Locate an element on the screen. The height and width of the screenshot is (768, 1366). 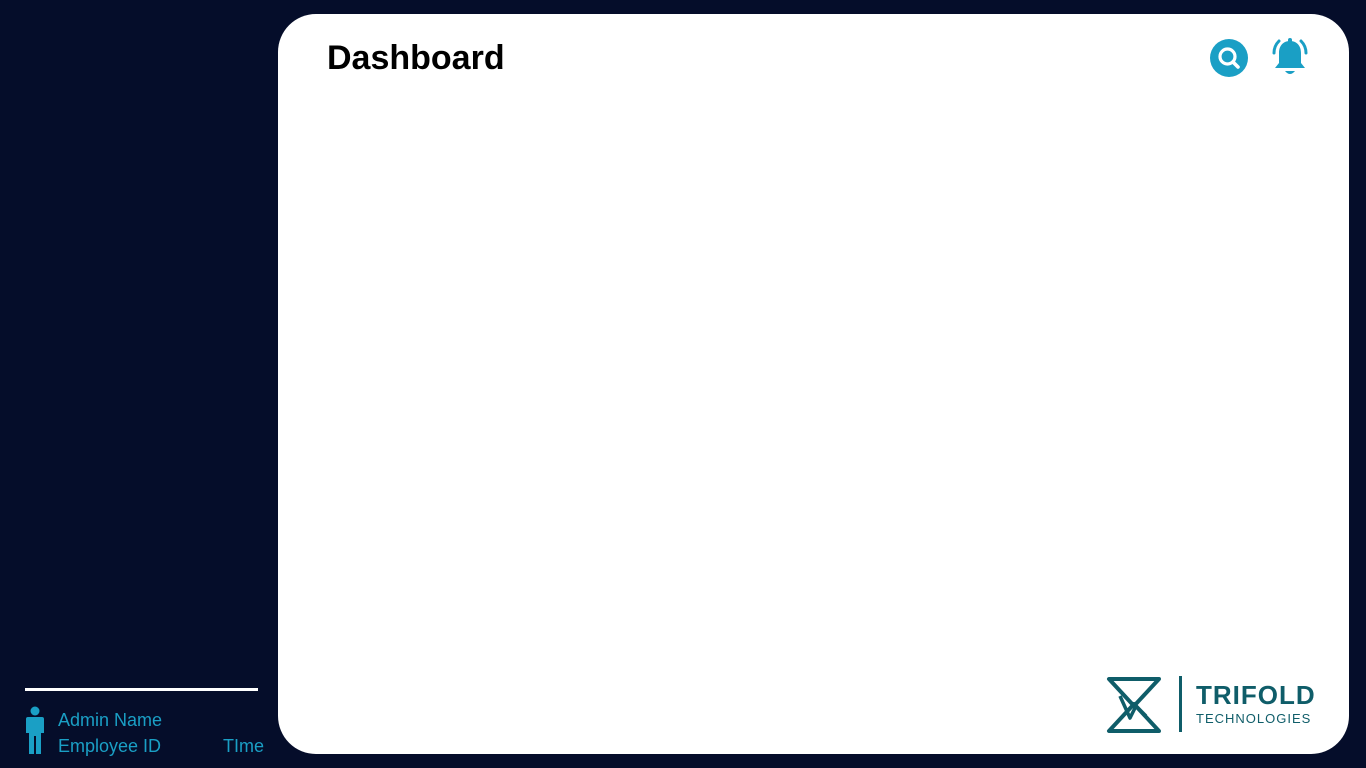
logo-divider is located at coordinates (1180, 704).